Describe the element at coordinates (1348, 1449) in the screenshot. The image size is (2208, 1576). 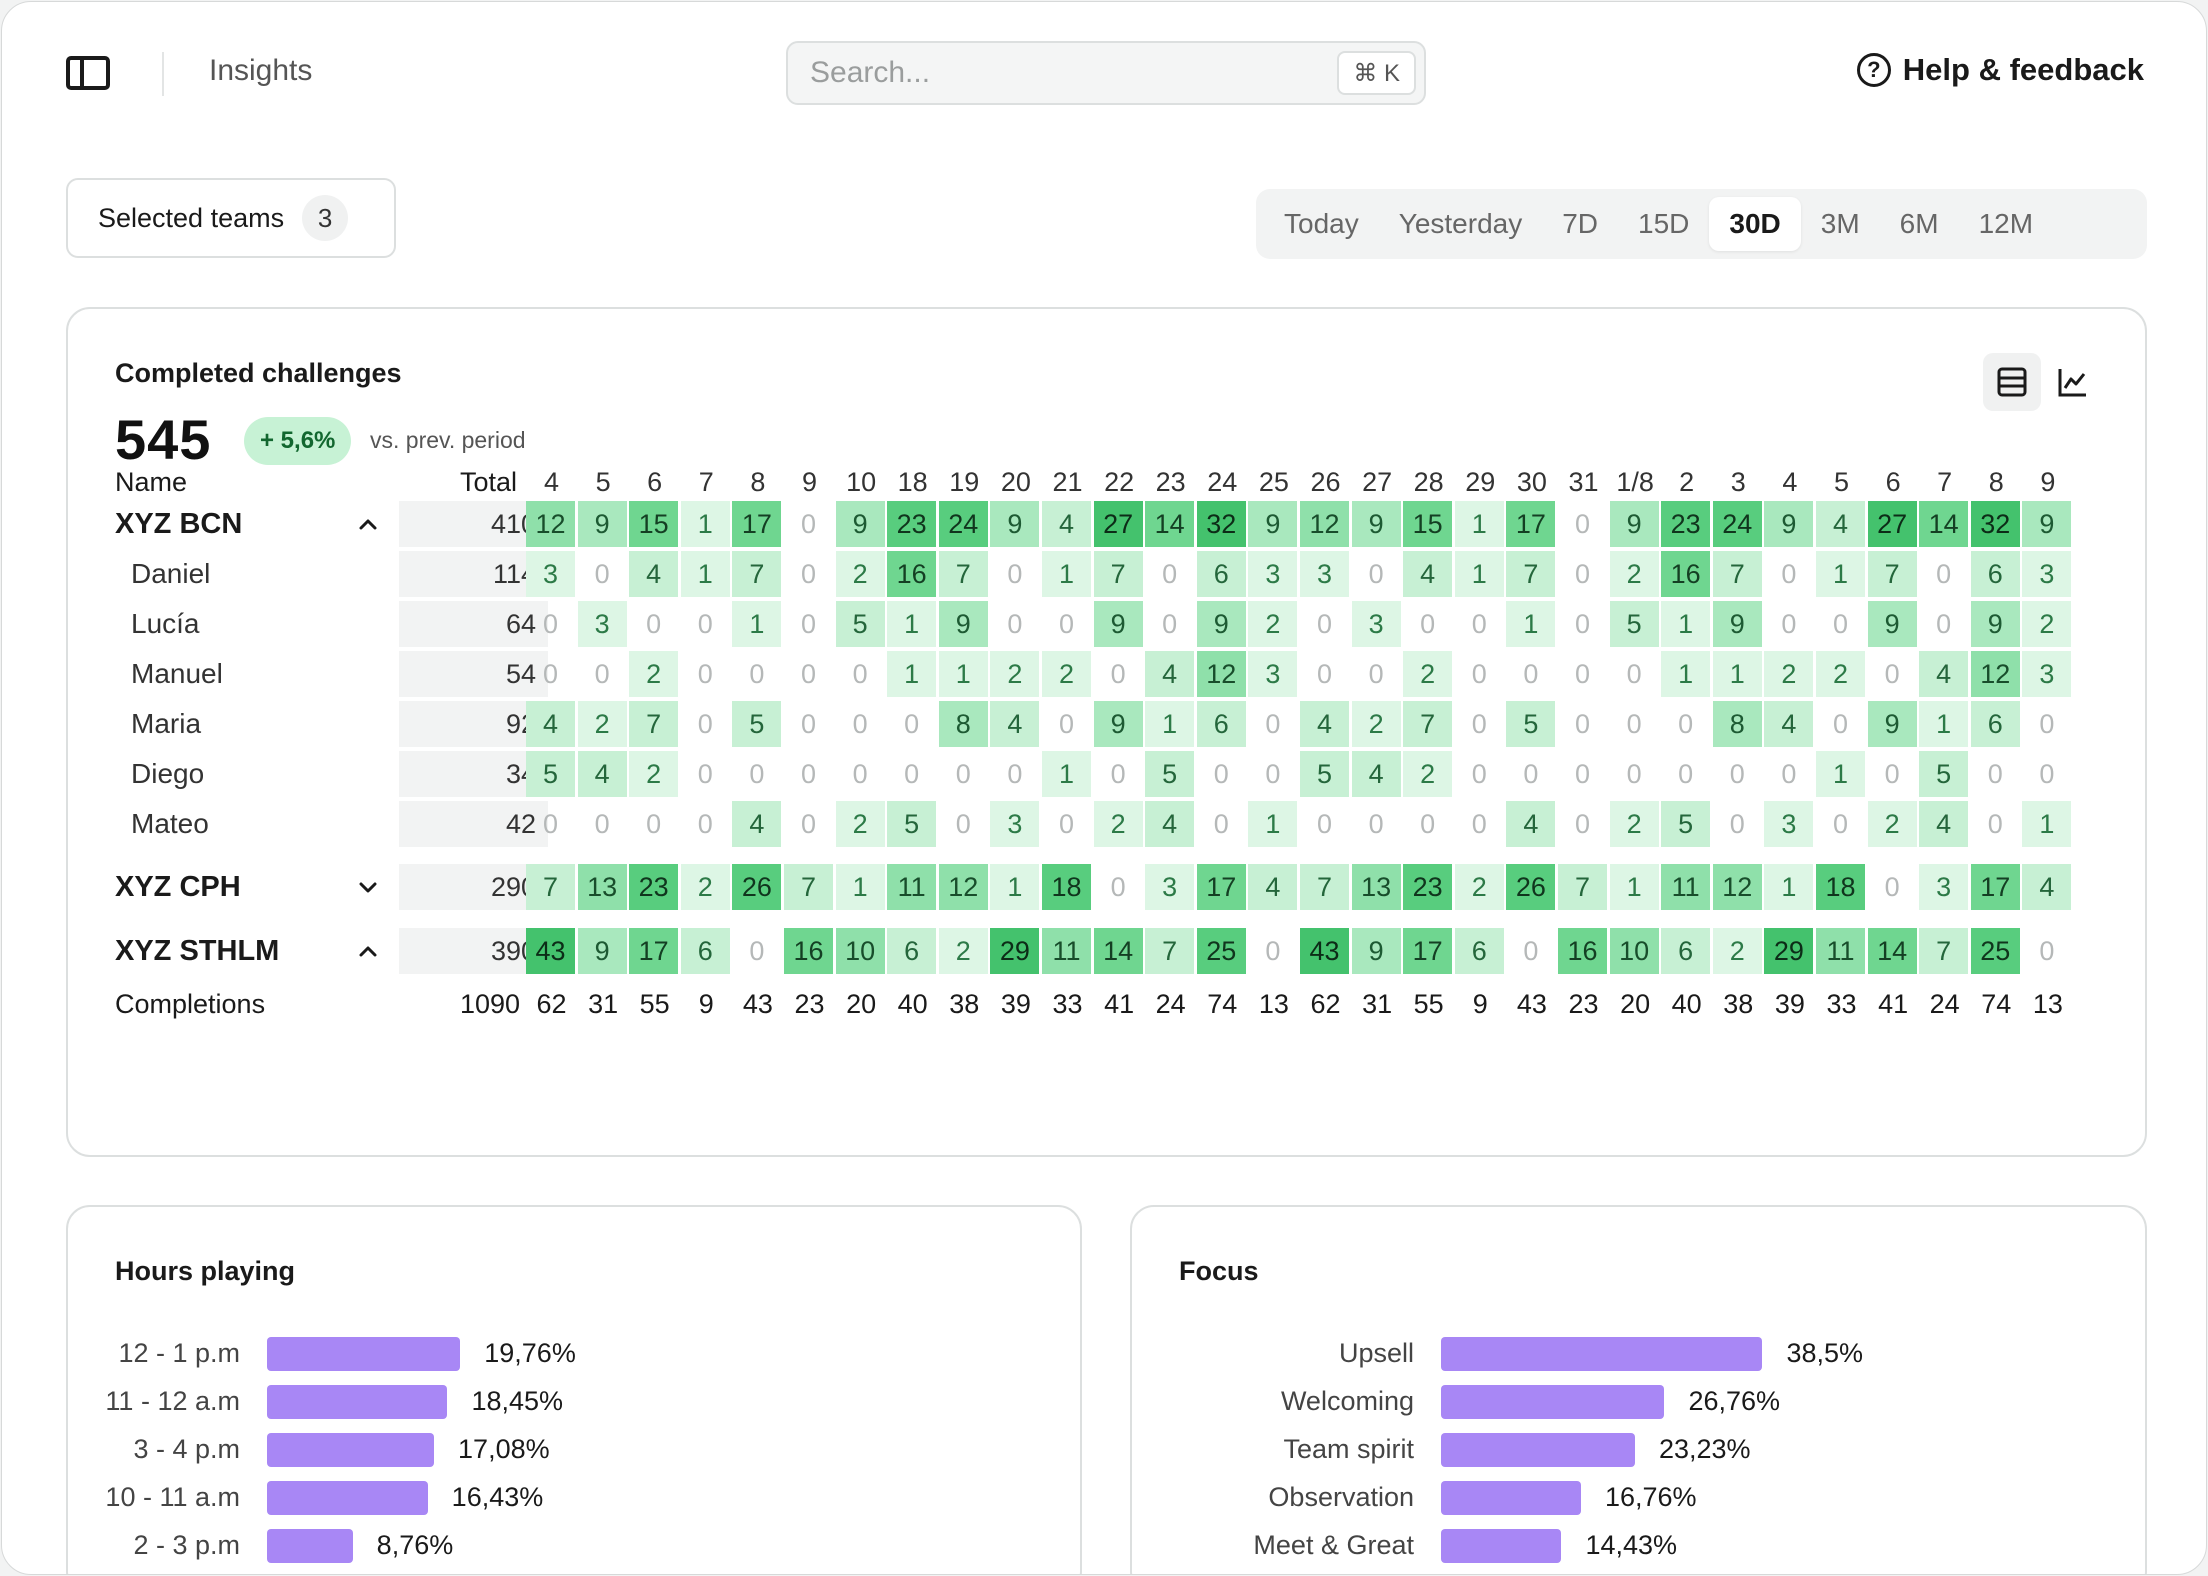
I see `bar-label: Team spirit` at that location.